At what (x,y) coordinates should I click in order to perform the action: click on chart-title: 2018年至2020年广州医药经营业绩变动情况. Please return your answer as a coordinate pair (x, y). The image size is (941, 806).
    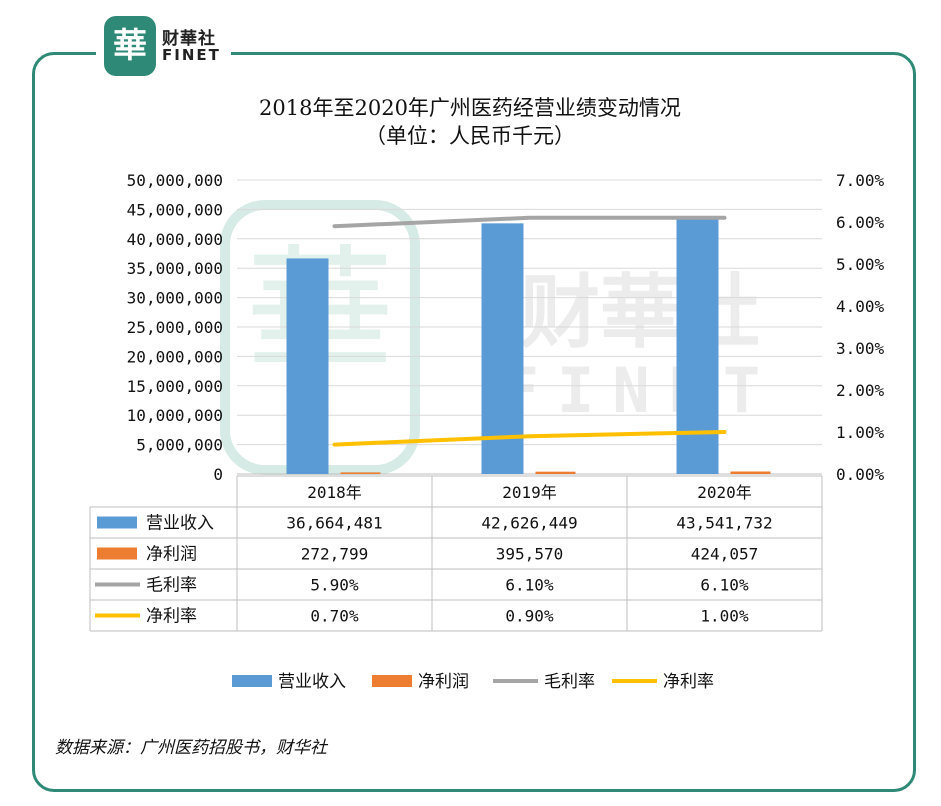
    Looking at the image, I should click on (470, 108).